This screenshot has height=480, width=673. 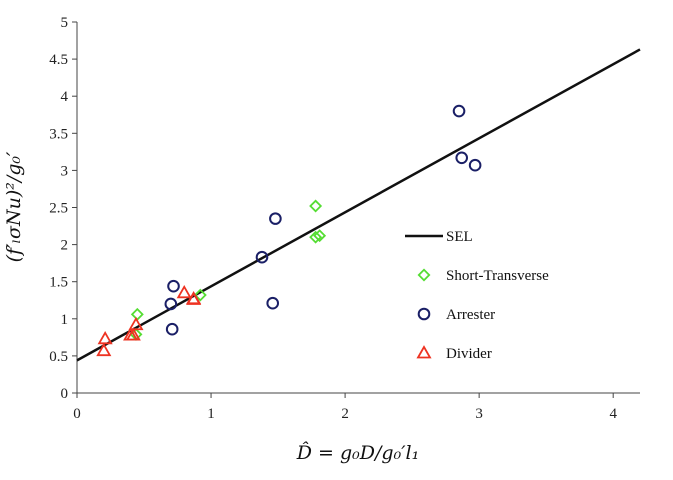 I want to click on y-tick-label: 2.5, so click(x=58, y=209).